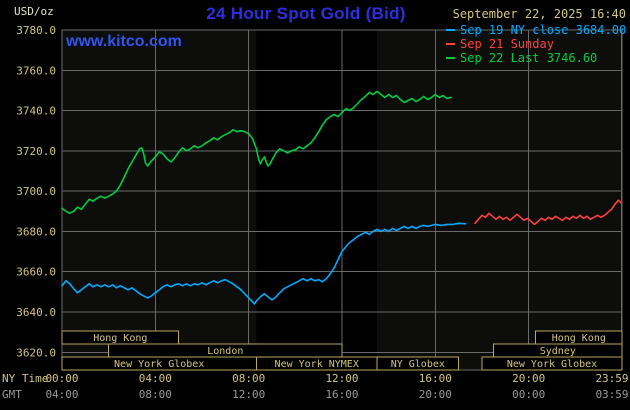 The image size is (630, 410). I want to click on y-tick-label: 3760.0, so click(36, 70).